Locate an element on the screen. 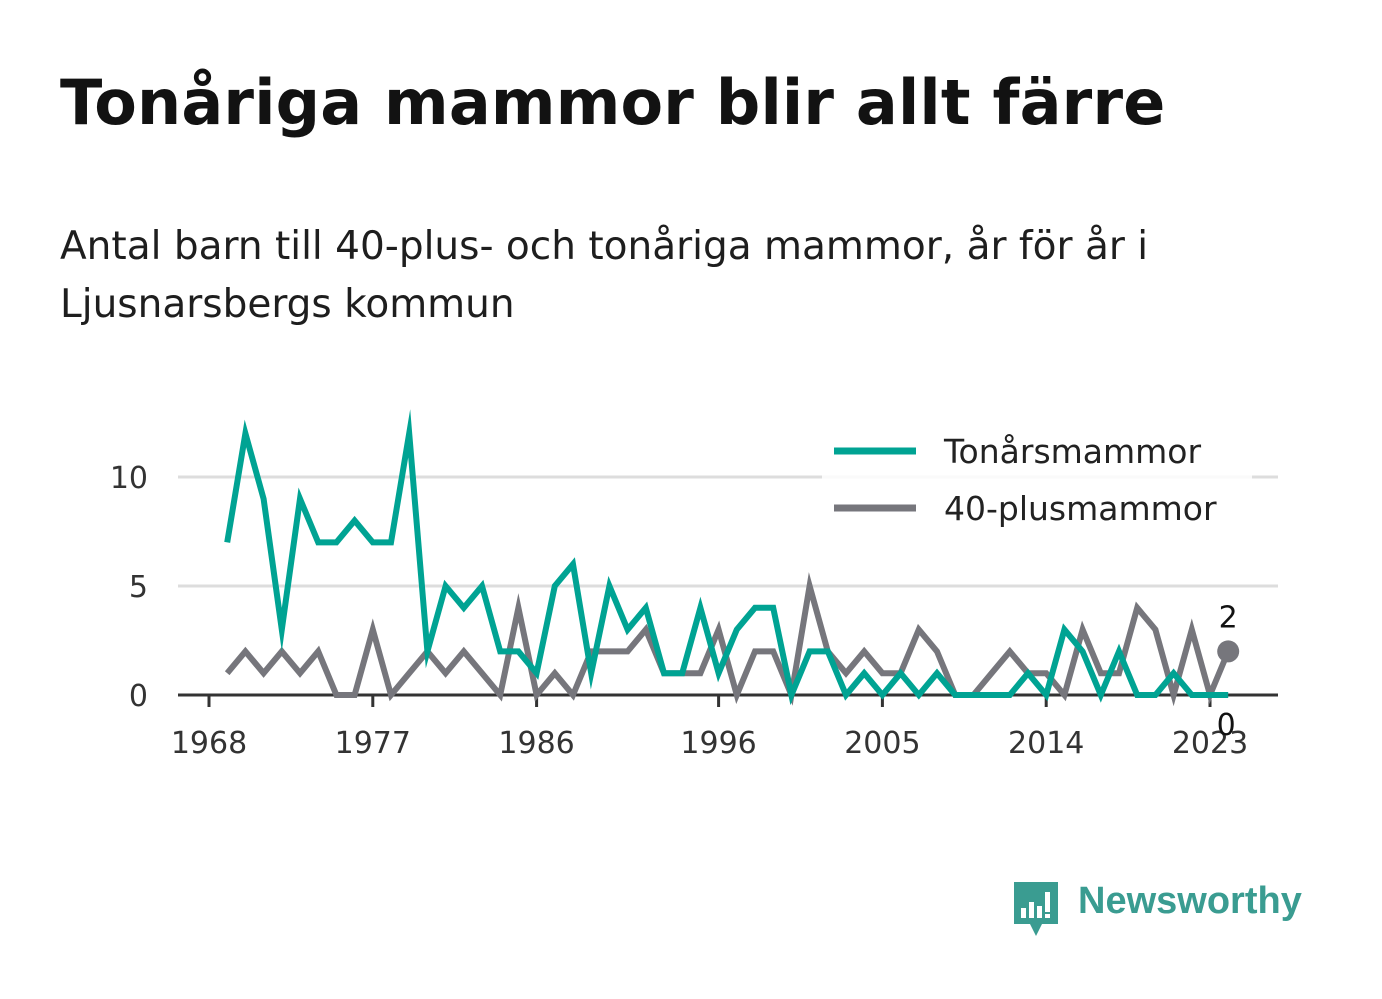 The height and width of the screenshot is (999, 1382). newsworthy-icon is located at coordinates (1036, 909).